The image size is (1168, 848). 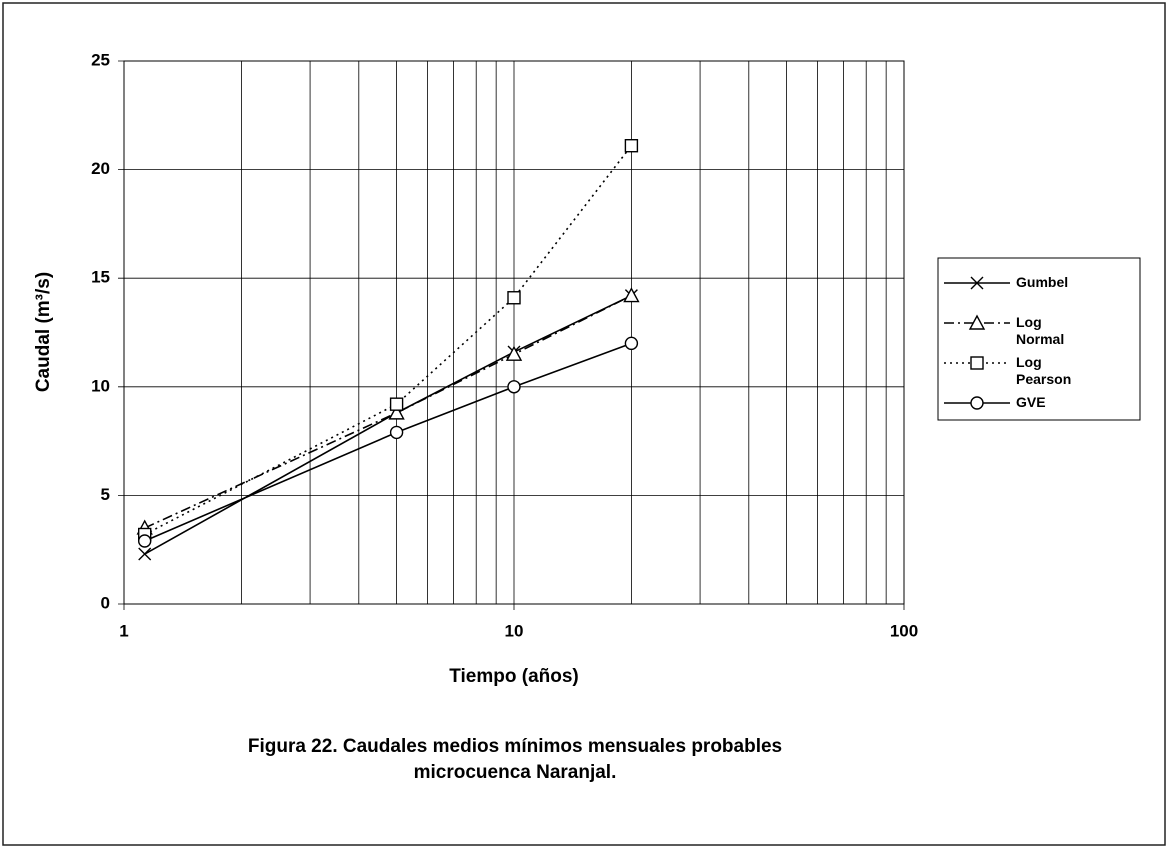 I want to click on x-tick-label: 100, so click(x=904, y=630).